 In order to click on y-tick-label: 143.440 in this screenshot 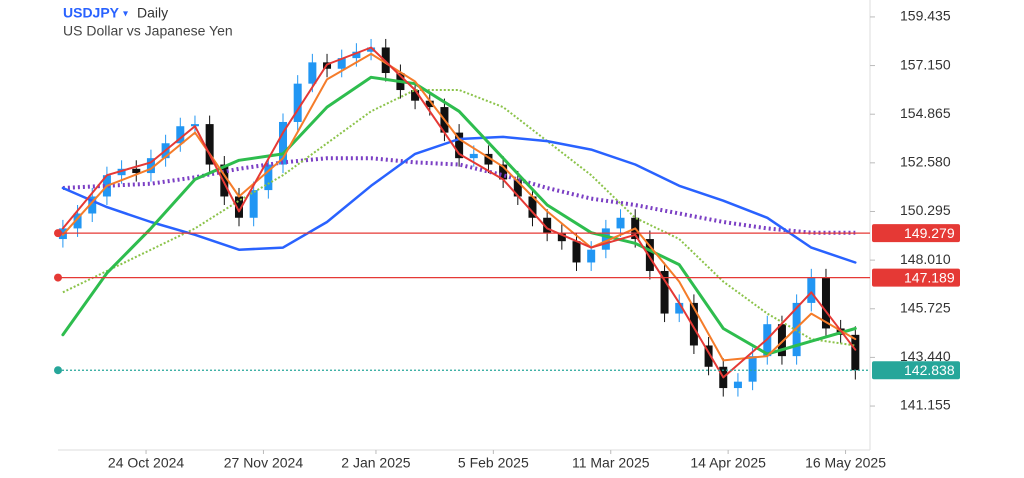, I will do `click(925, 356)`.